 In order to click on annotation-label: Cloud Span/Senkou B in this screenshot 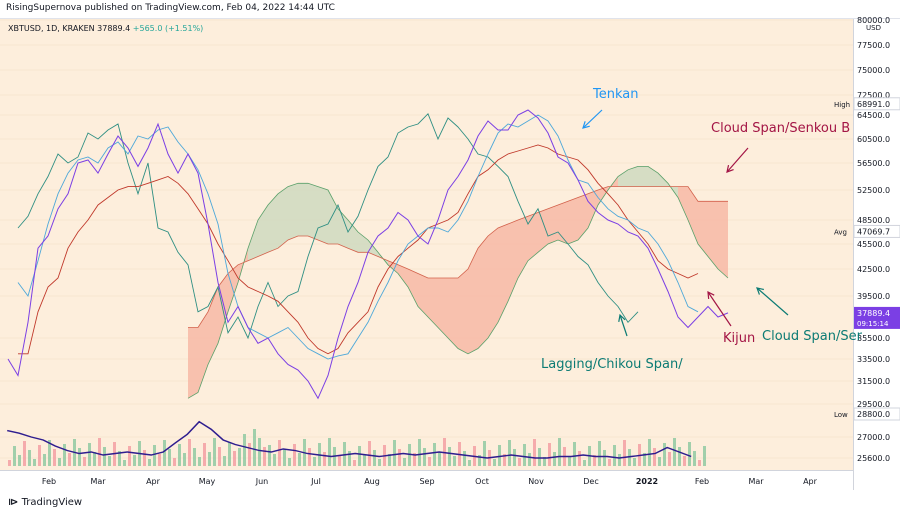, I will do `click(780, 128)`.